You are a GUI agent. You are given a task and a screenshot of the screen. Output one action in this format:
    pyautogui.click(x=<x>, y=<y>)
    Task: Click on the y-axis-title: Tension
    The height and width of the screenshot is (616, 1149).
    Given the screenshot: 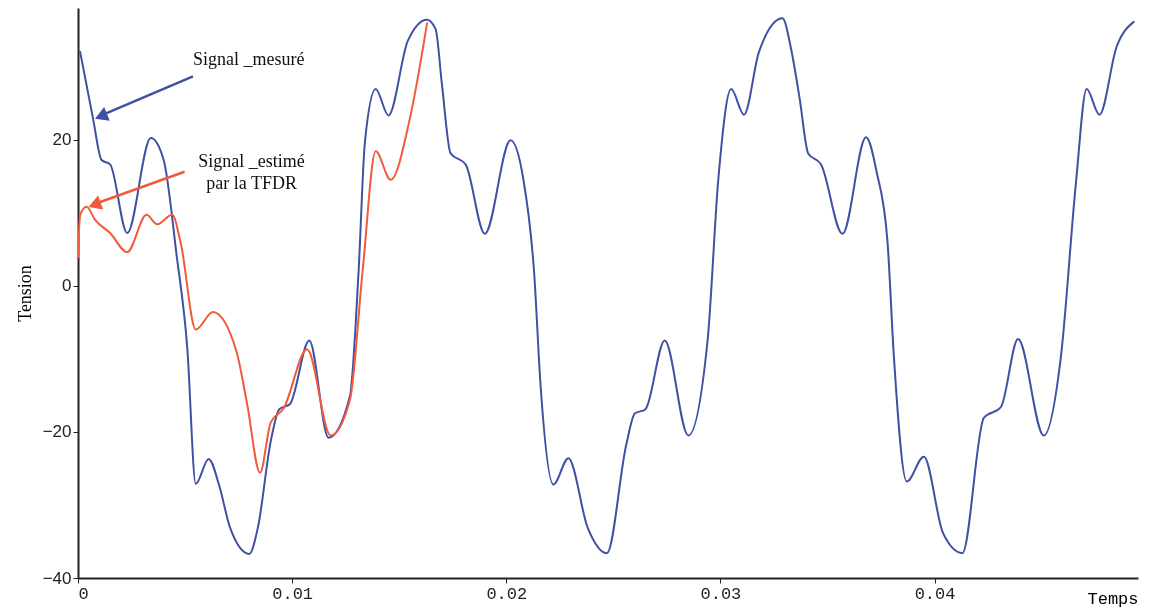 What is the action you would take?
    pyautogui.click(x=24, y=293)
    